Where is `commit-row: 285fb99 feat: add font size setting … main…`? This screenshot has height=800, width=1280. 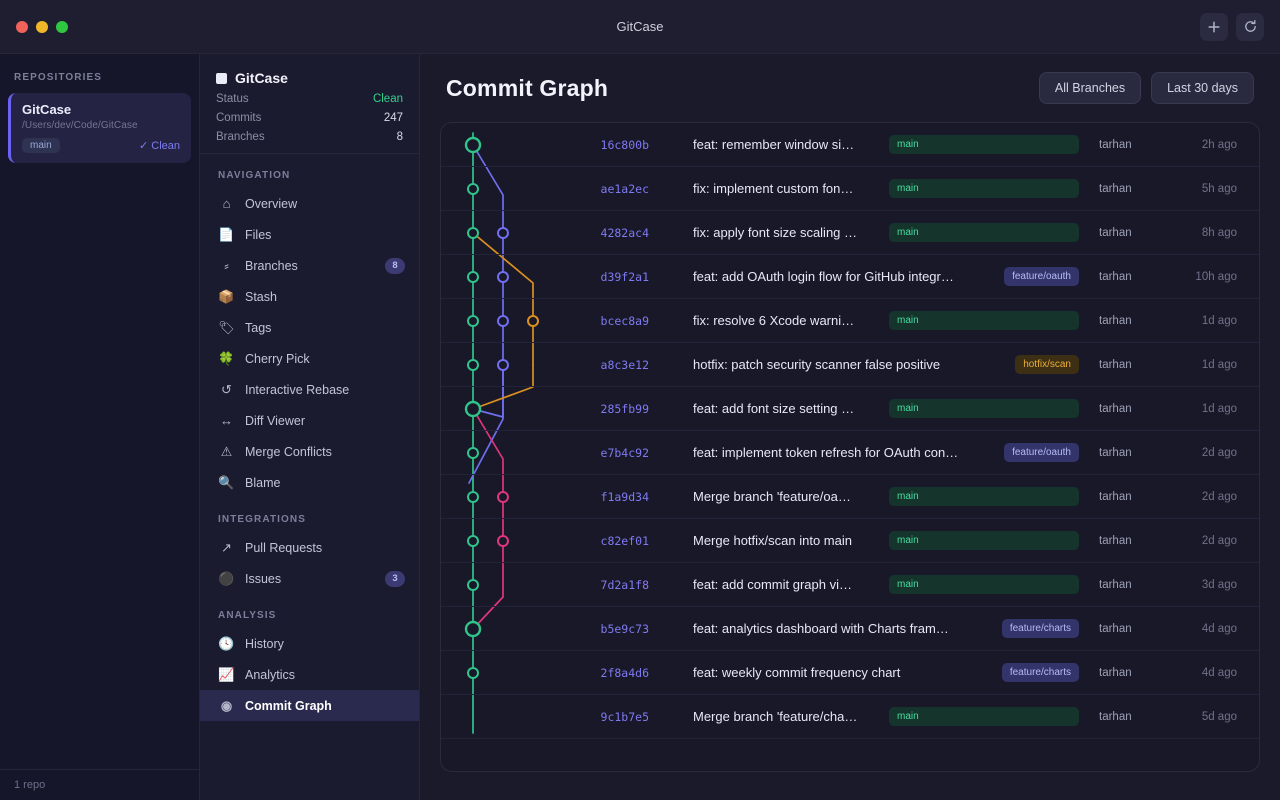 commit-row: 285fb99 feat: add font size setting … main… is located at coordinates (850, 409).